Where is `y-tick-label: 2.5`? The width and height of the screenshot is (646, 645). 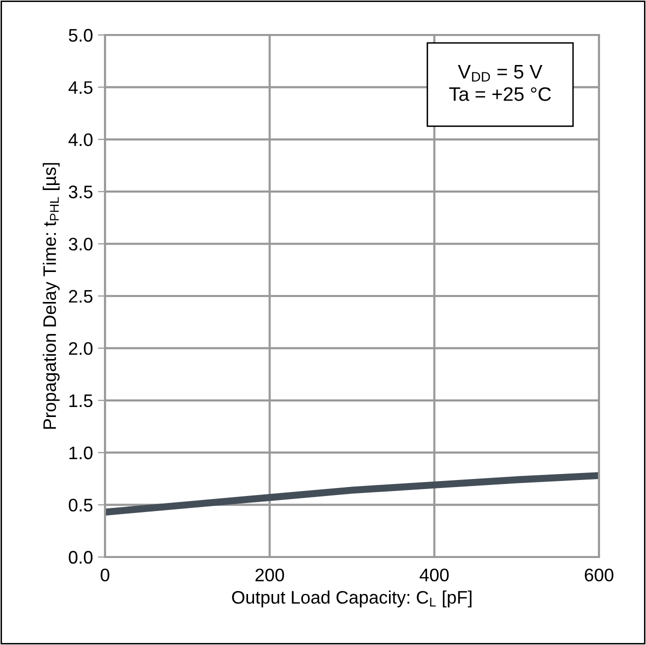
y-tick-label: 2.5 is located at coordinates (80, 296).